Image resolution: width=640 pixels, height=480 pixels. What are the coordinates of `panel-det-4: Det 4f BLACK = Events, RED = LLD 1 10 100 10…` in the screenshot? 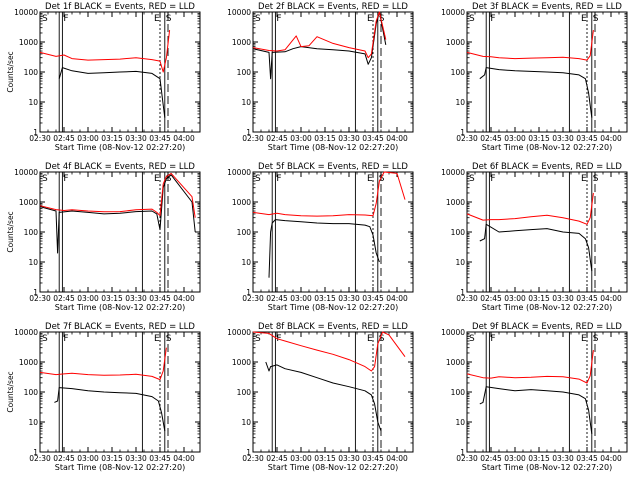 It's located at (103, 237).